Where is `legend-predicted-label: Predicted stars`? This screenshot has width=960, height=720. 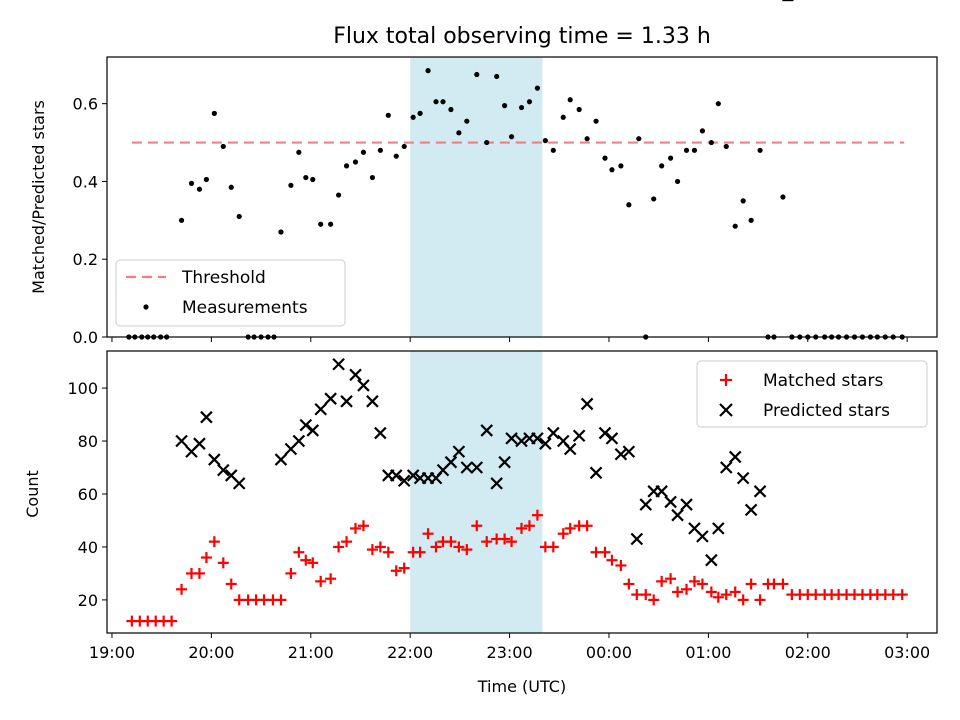
legend-predicted-label: Predicted stars is located at coordinates (826, 411).